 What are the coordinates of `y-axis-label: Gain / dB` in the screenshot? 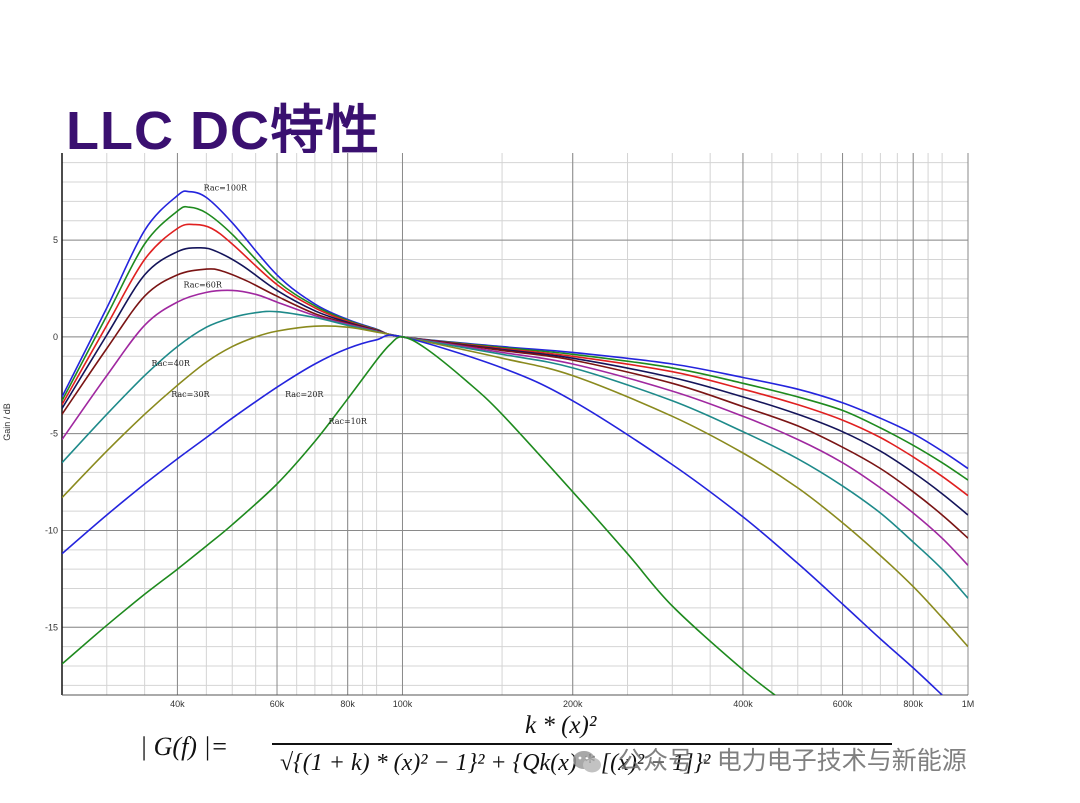 It's located at (7, 422).